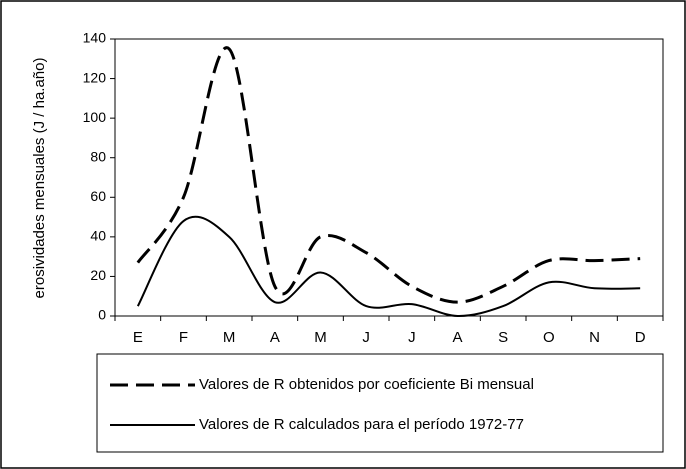  What do you see at coordinates (95, 117) in the screenshot?
I see `y-tick-label: 100` at bounding box center [95, 117].